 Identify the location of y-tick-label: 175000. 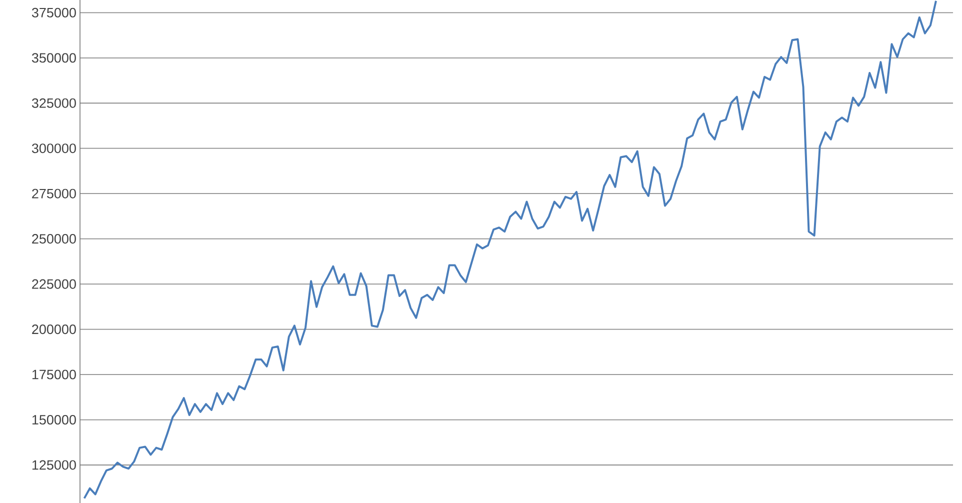
(54, 375).